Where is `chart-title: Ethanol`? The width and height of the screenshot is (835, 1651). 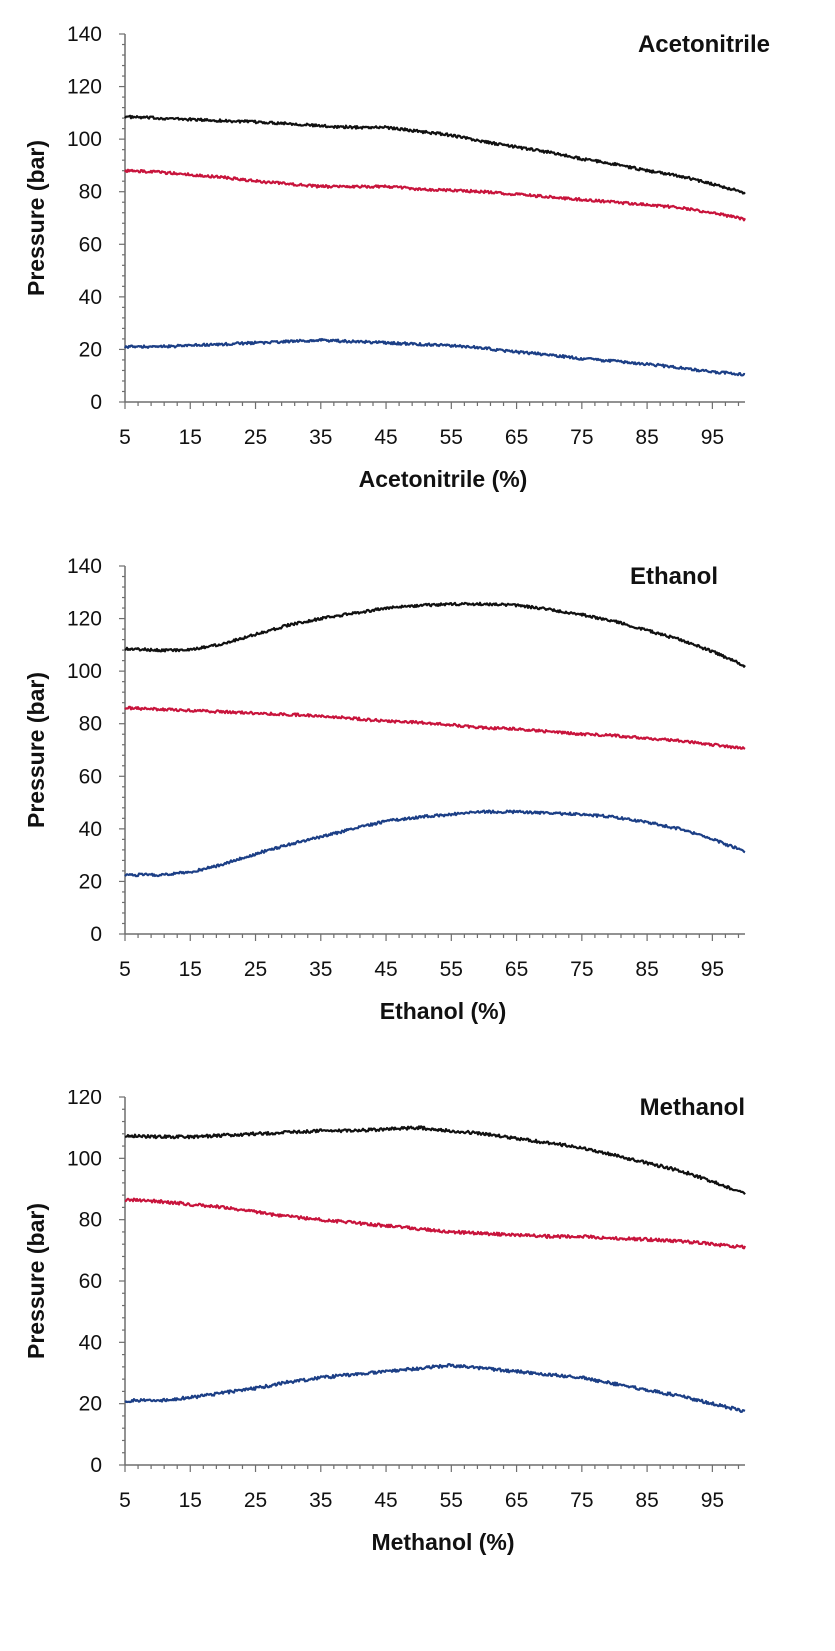
chart-title: Ethanol is located at coordinates (674, 576).